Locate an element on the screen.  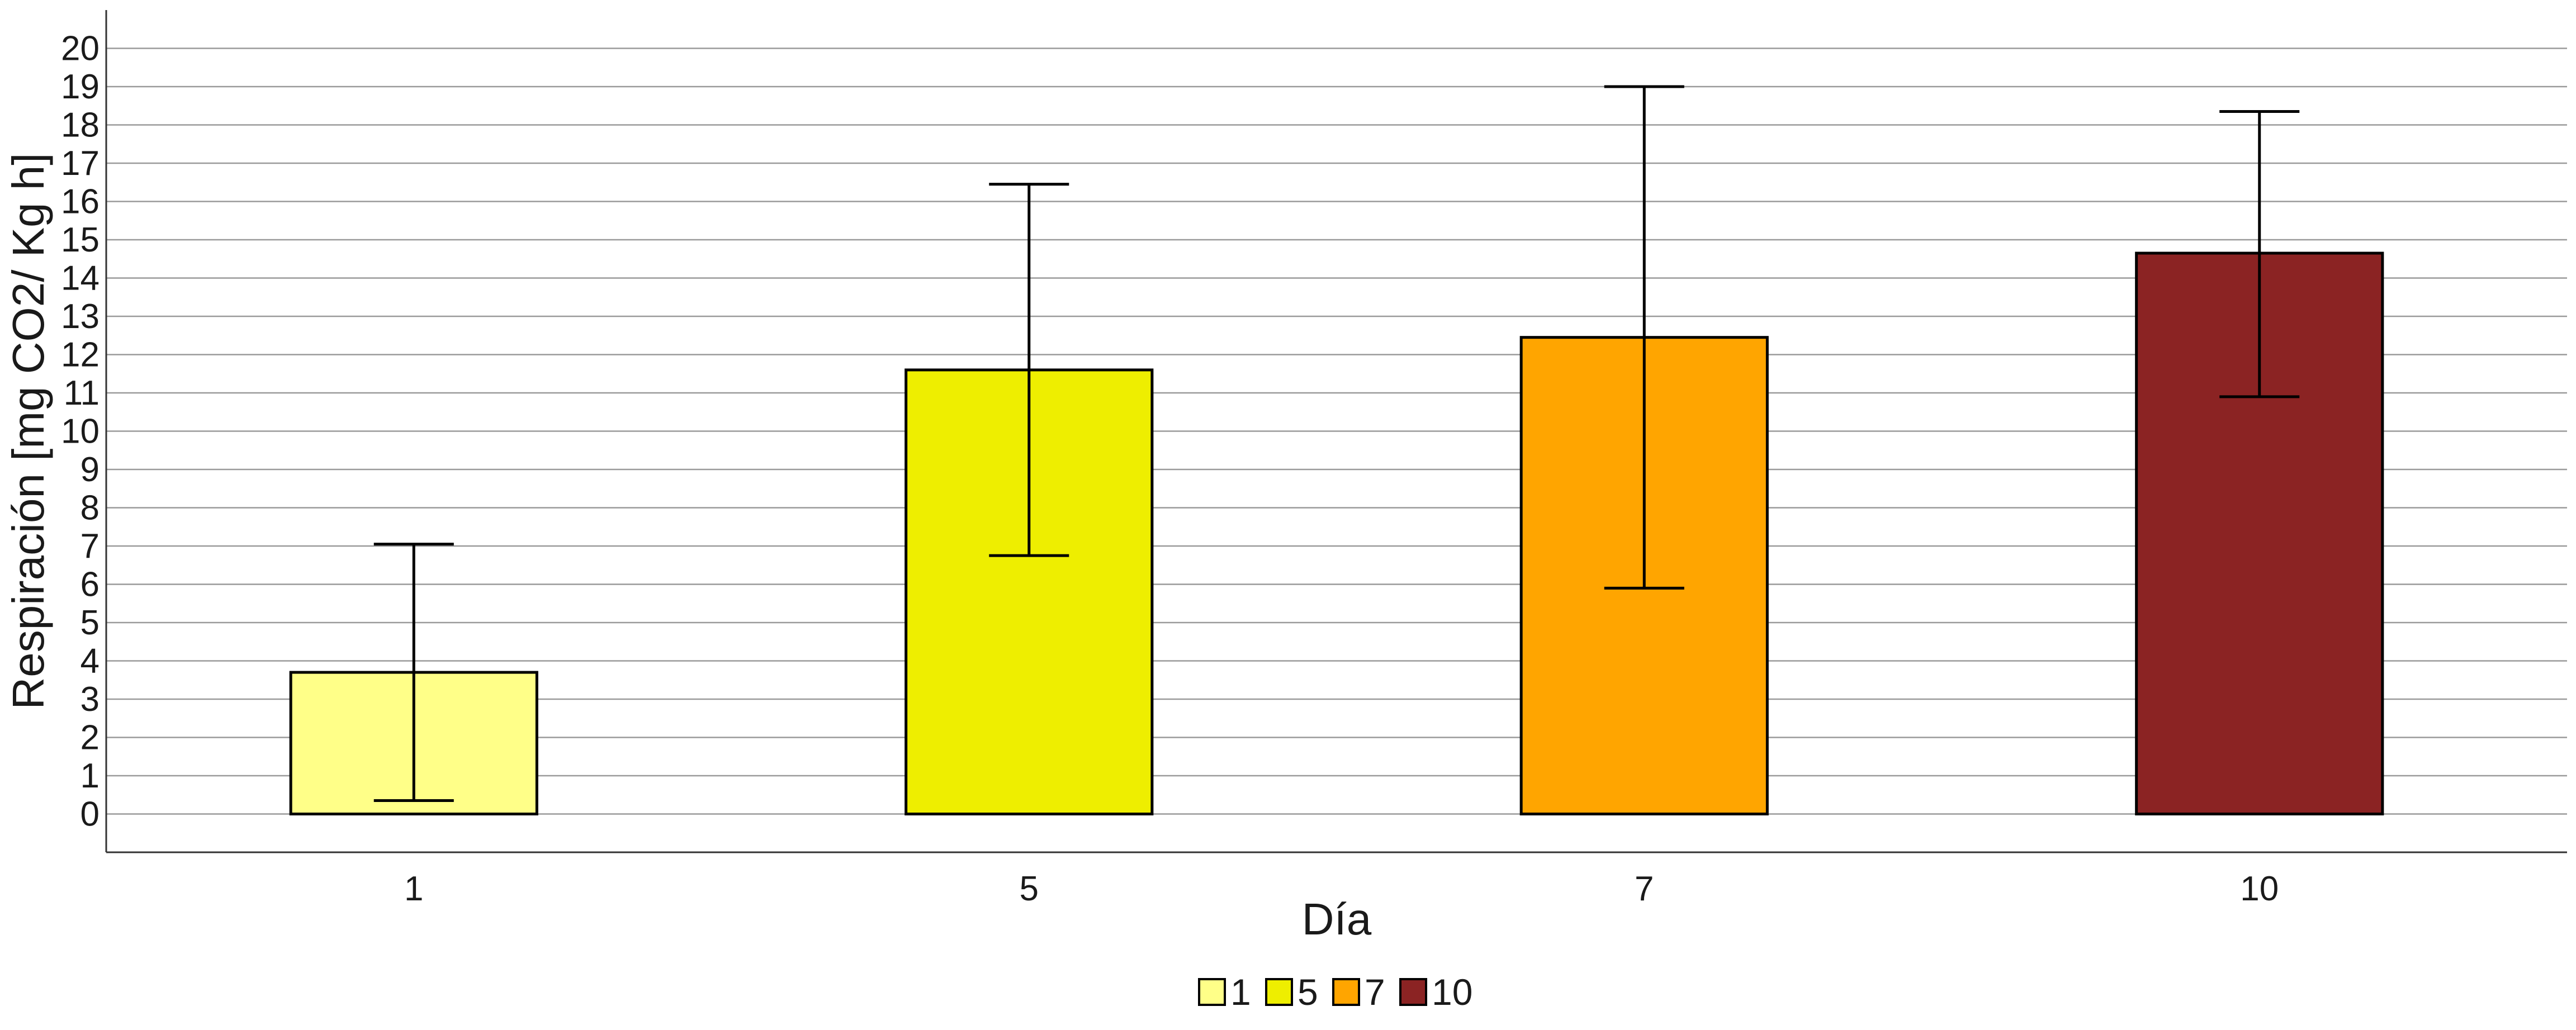
legend-label-1: 1 is located at coordinates (1240, 992).